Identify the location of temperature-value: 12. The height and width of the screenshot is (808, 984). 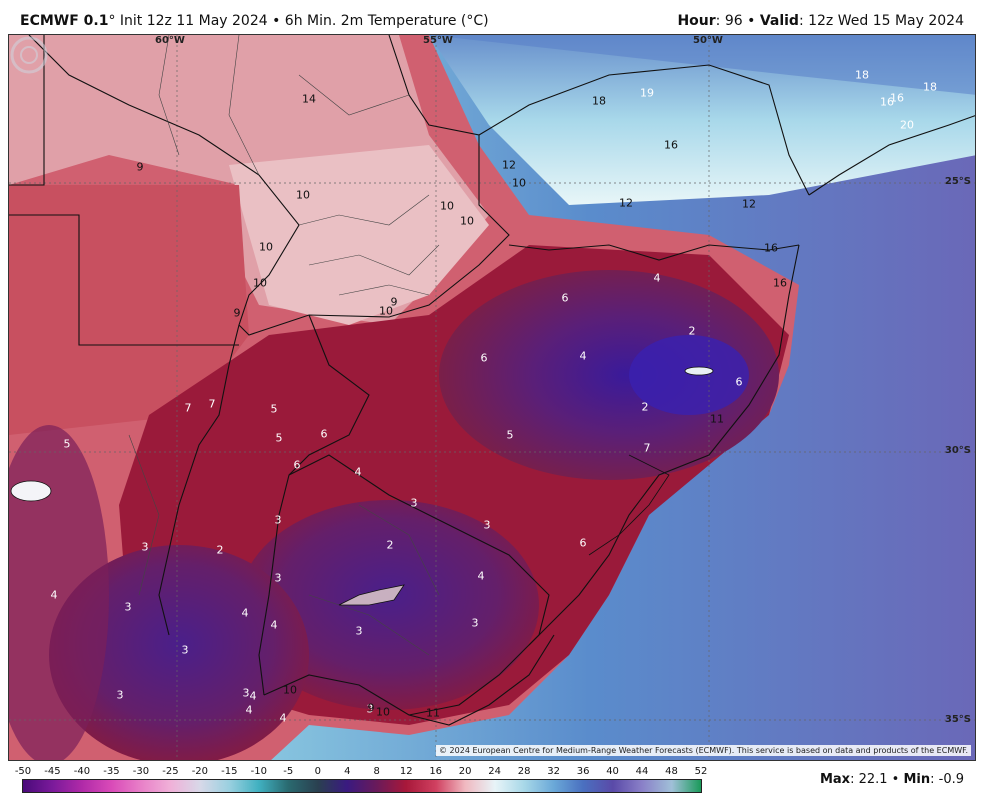
(626, 203).